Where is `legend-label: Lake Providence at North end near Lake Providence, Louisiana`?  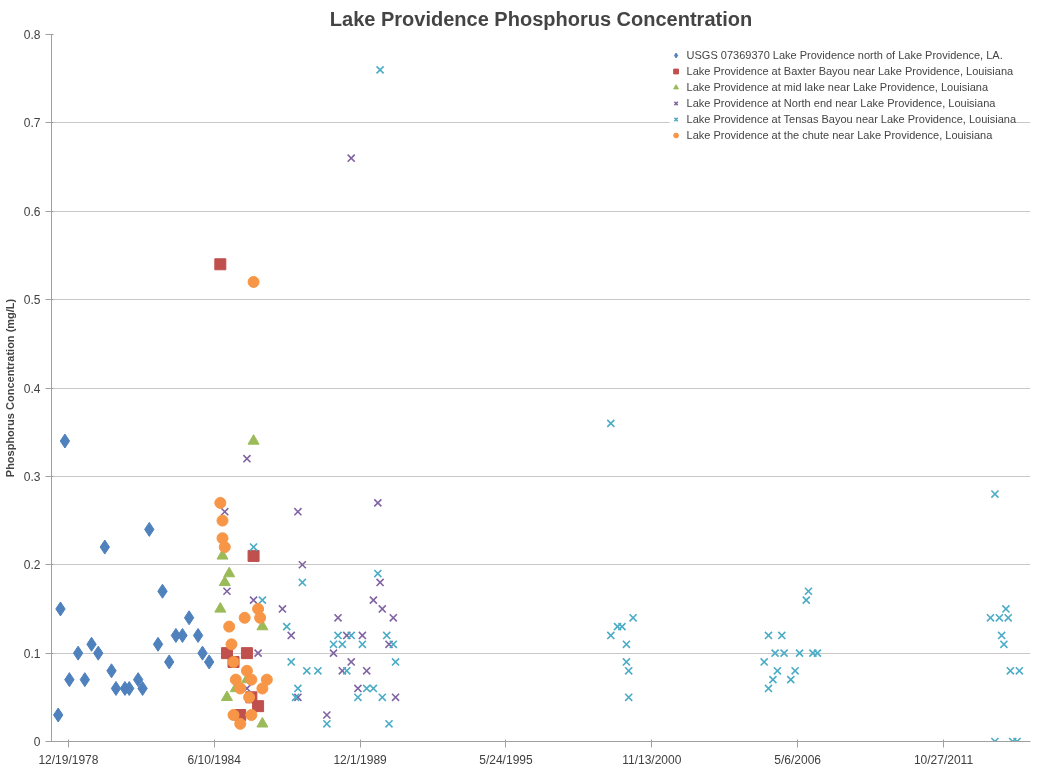 legend-label: Lake Providence at North end near Lake Providence, Louisiana is located at coordinates (841, 103).